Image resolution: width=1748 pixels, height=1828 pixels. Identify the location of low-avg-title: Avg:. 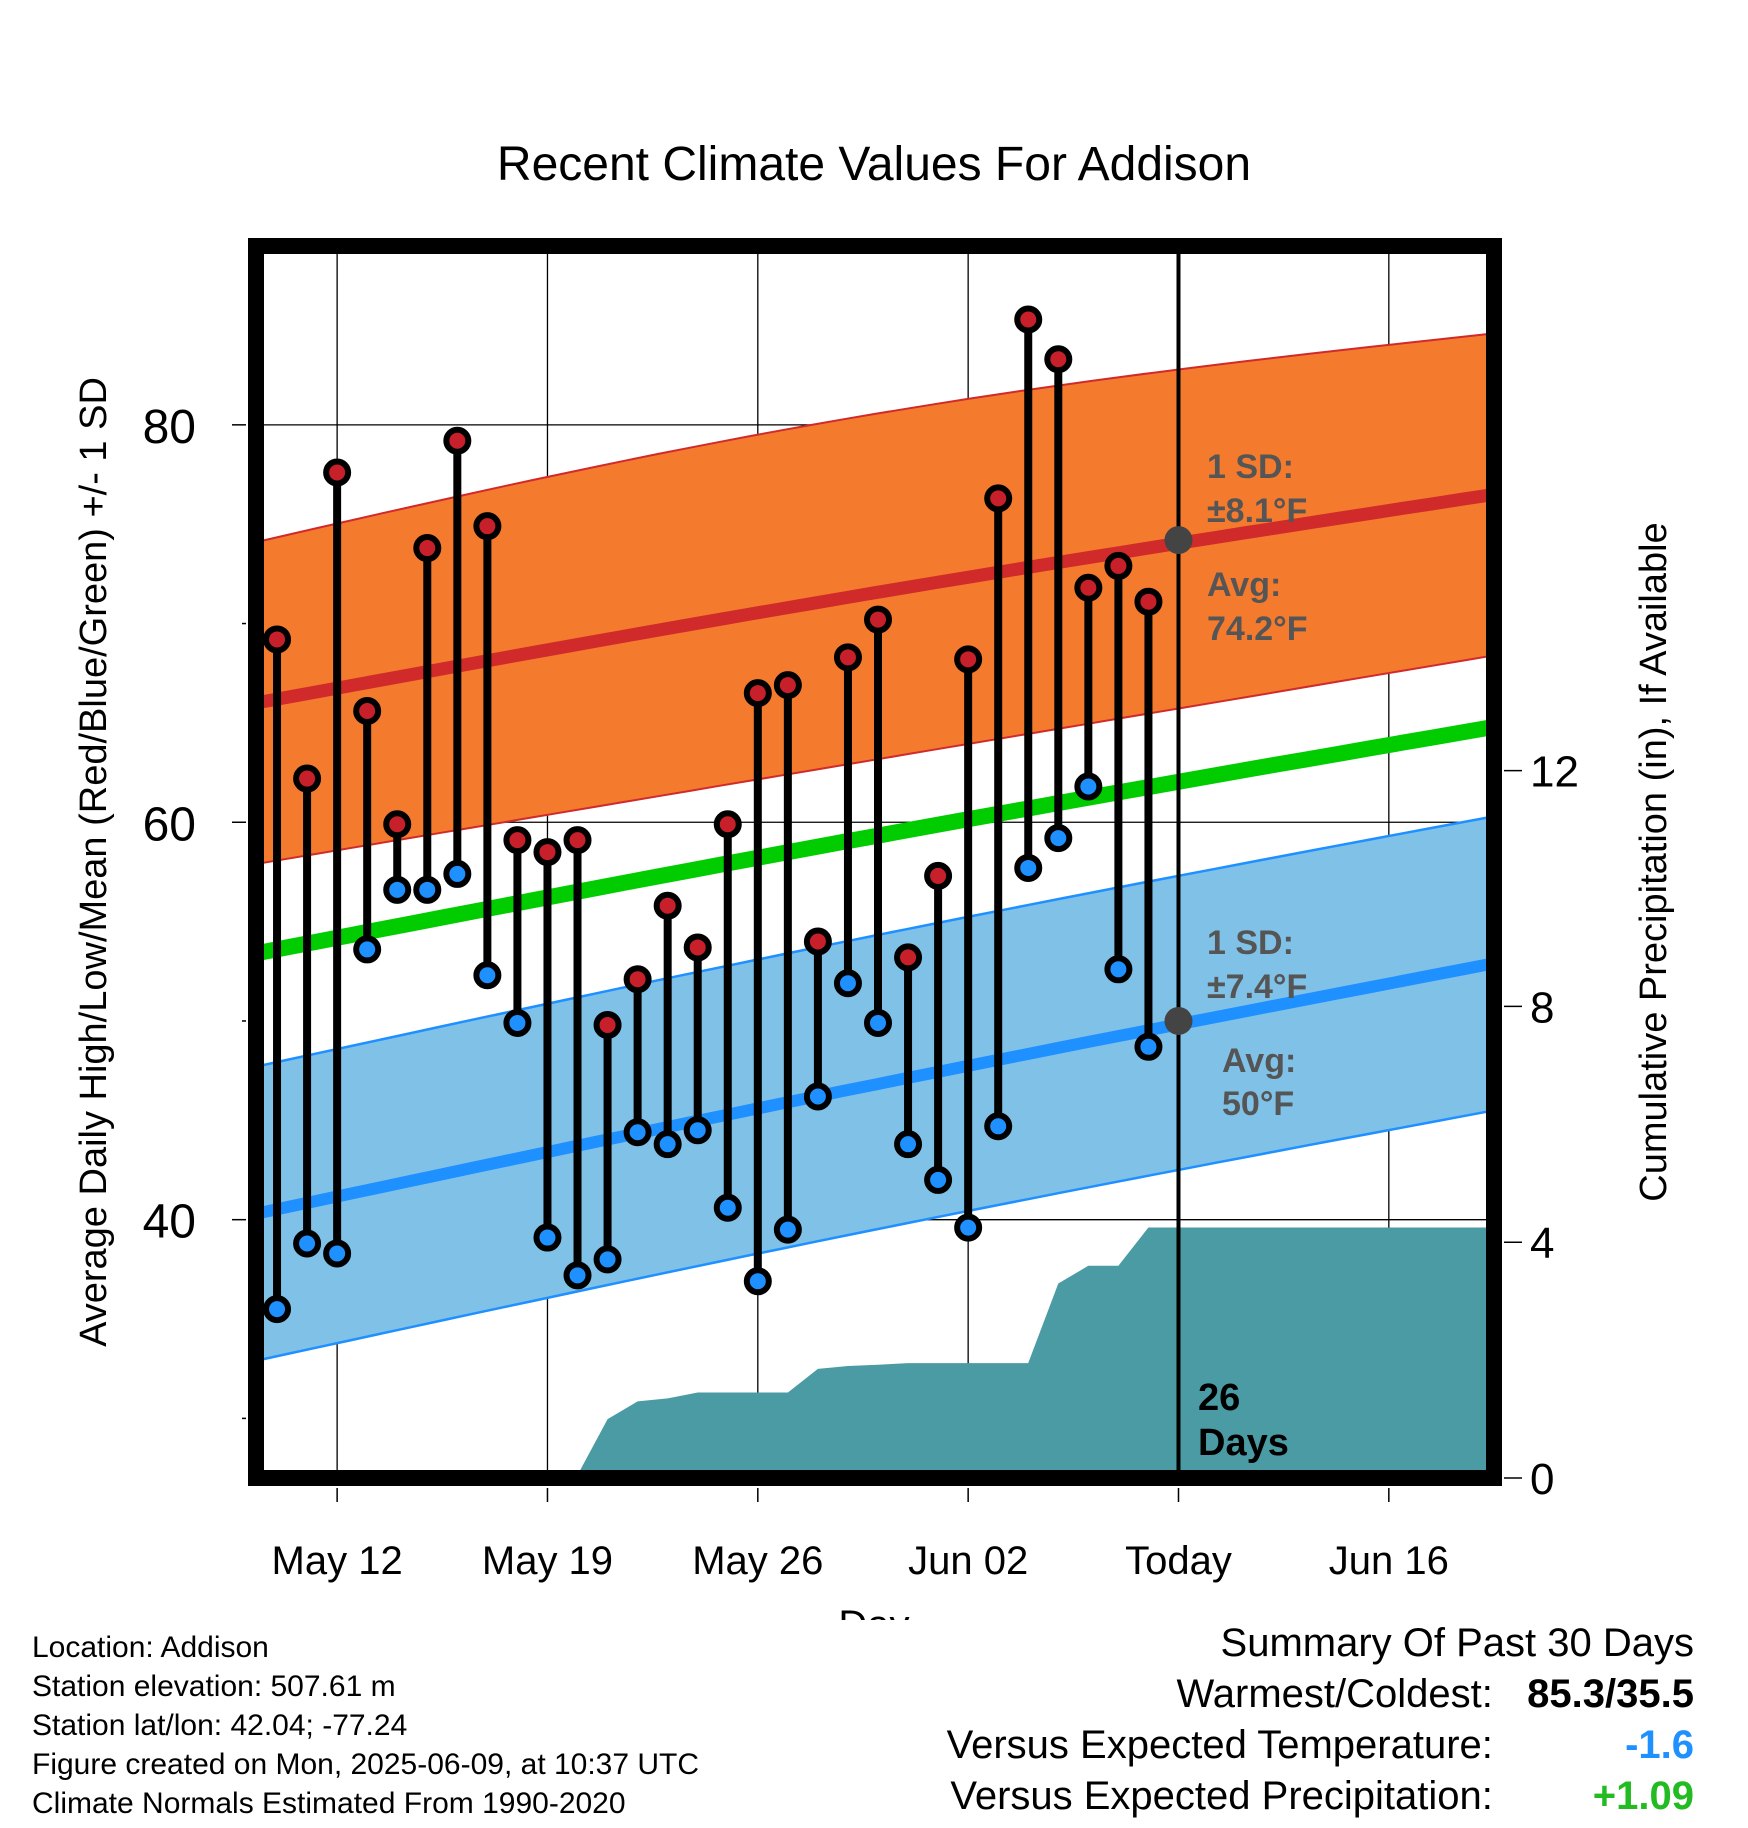
(1259, 1061).